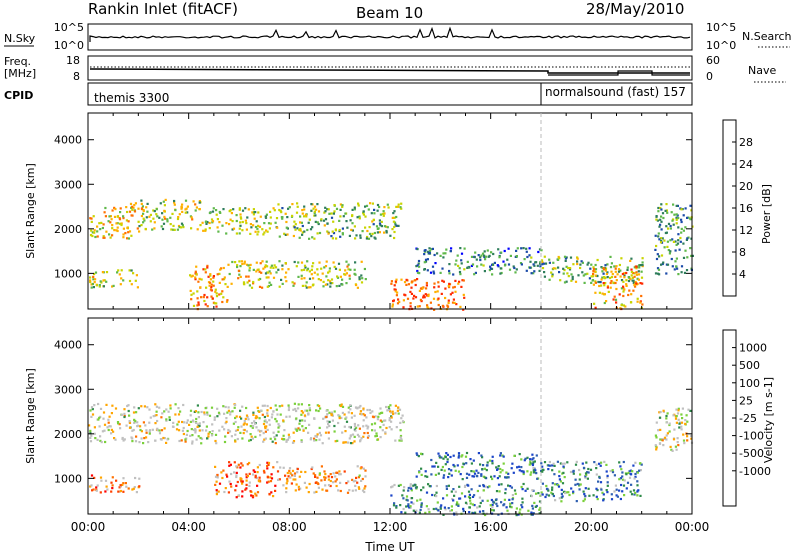  I want to click on x-tick-label: 20:00, so click(591, 527).